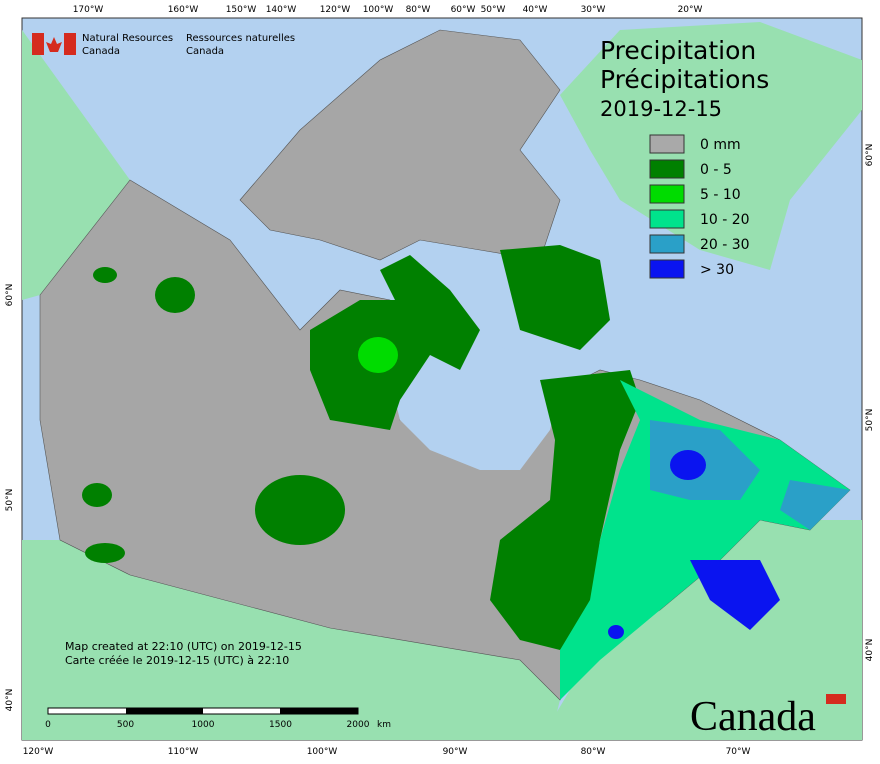  What do you see at coordinates (716, 170) in the screenshot?
I see `legend-label: 0 - 5` at bounding box center [716, 170].